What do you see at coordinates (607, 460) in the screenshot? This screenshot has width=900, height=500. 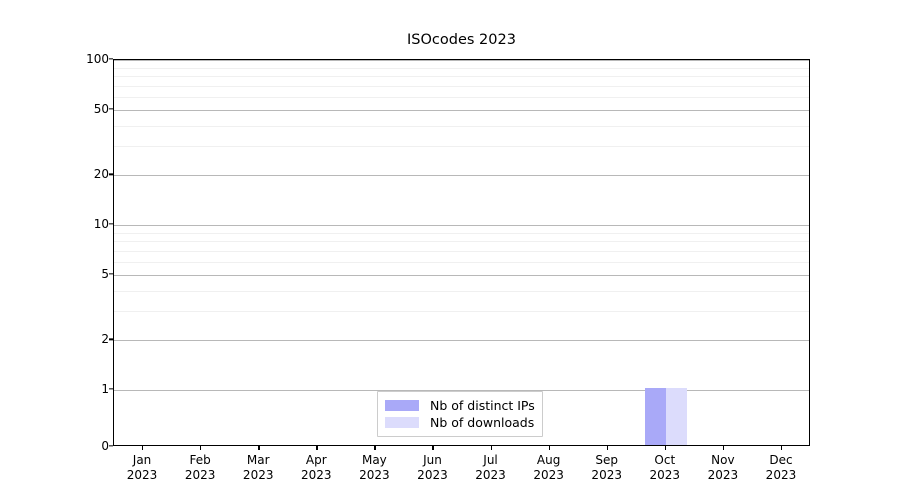 I see `x-tick-month: Sep` at bounding box center [607, 460].